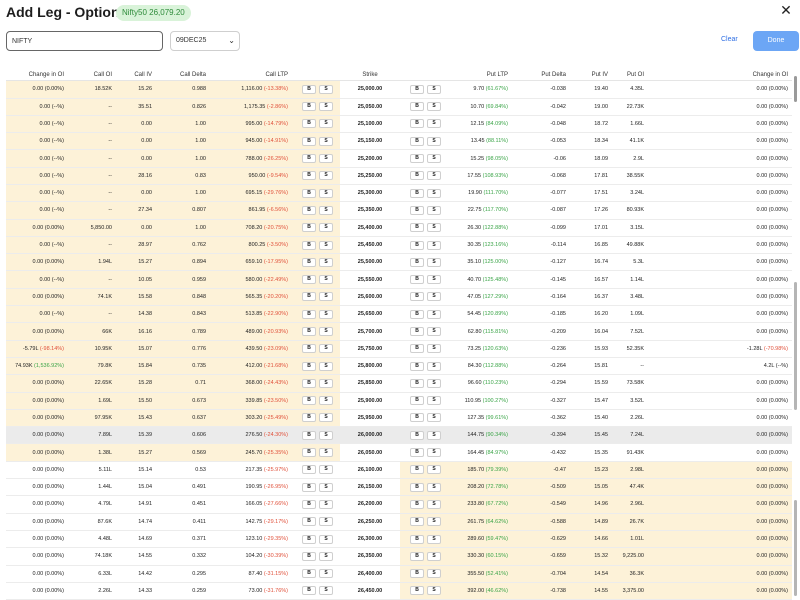 The image size is (800, 600). I want to click on close-icon: ✕, so click(786, 11).